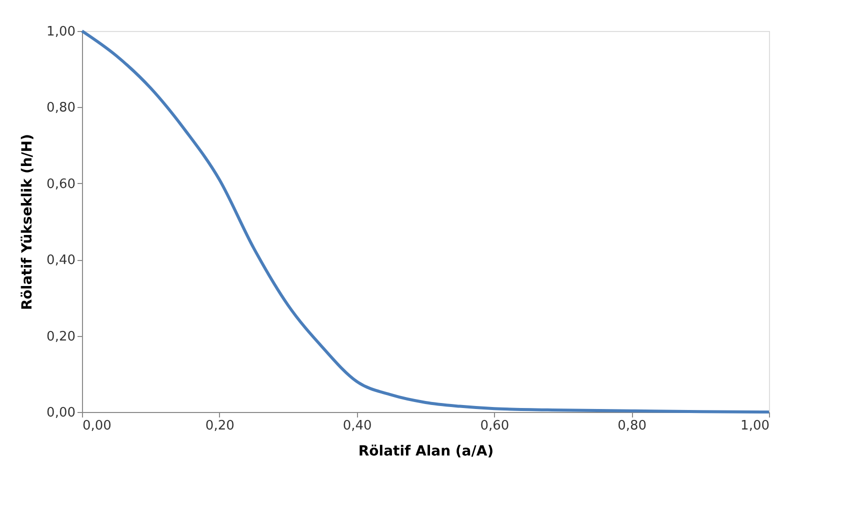 The width and height of the screenshot is (867, 526). I want to click on y-tick-label: 1,00, so click(61, 32).